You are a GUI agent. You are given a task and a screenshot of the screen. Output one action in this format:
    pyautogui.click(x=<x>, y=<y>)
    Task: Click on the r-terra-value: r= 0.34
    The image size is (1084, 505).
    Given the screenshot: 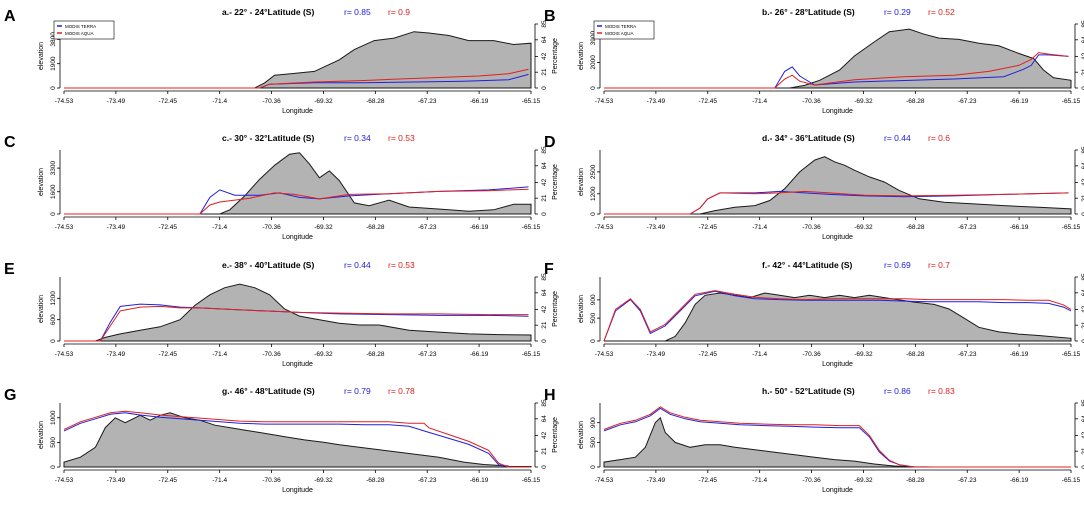 What is the action you would take?
    pyautogui.click(x=357, y=138)
    